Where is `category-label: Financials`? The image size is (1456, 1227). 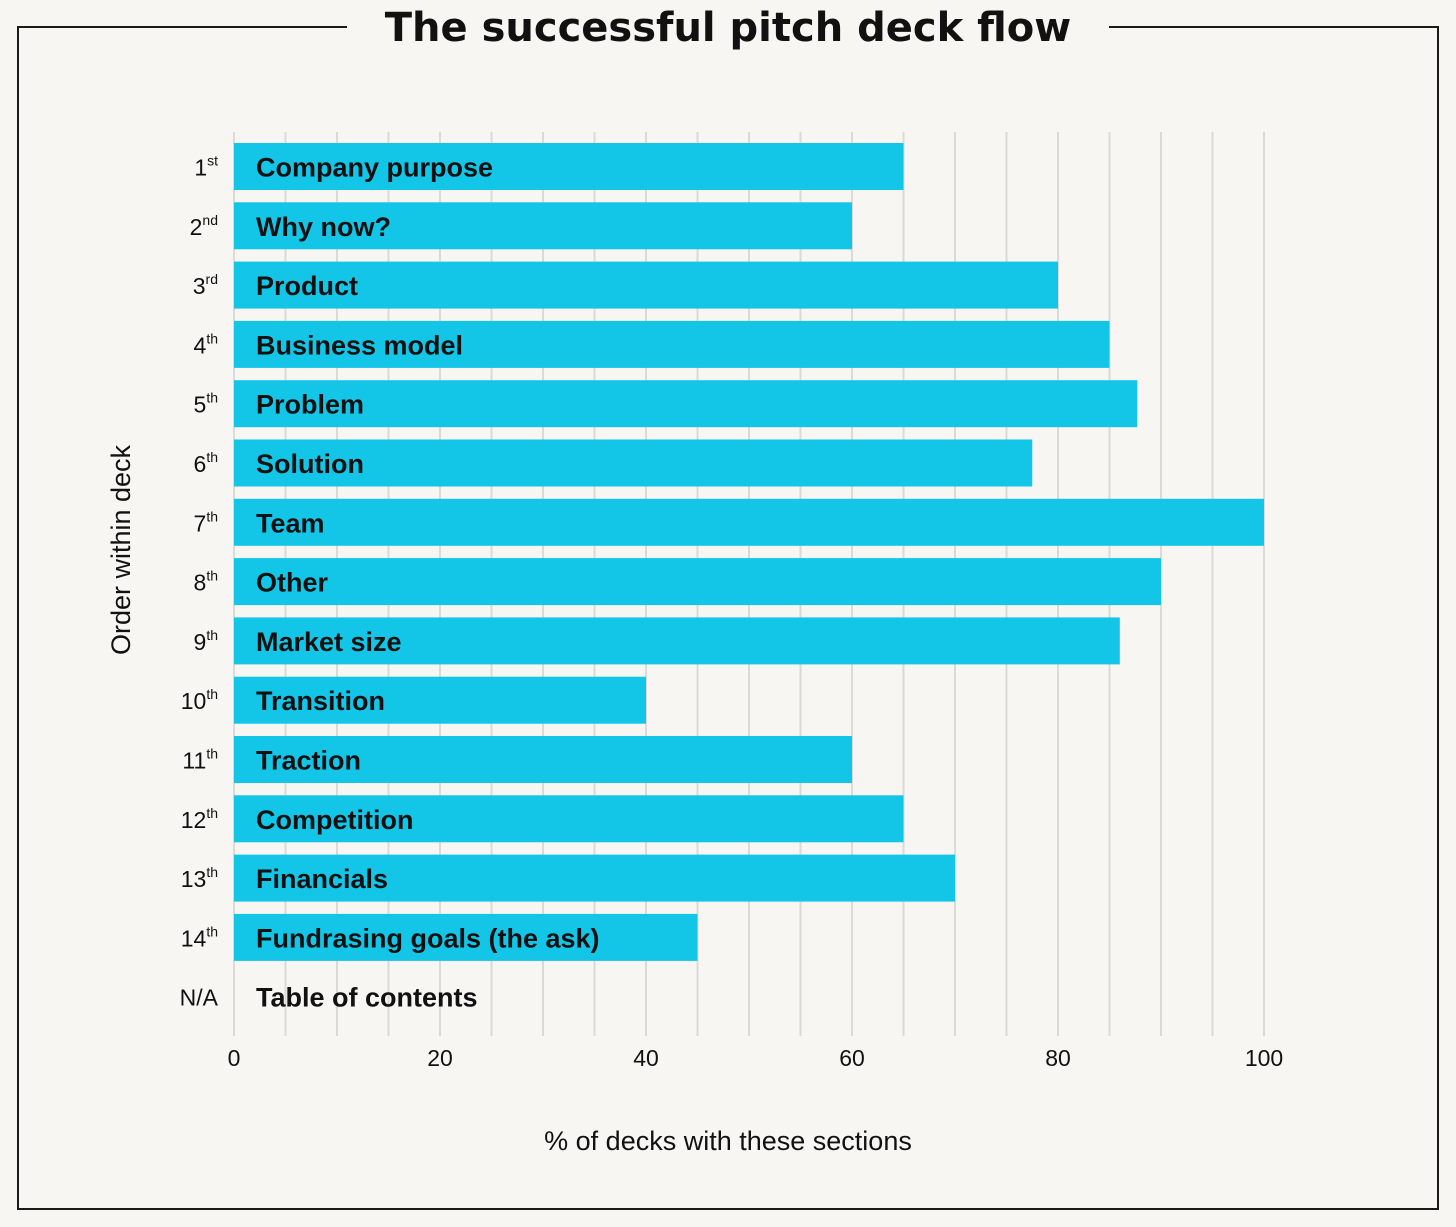 category-label: Financials is located at coordinates (322, 879).